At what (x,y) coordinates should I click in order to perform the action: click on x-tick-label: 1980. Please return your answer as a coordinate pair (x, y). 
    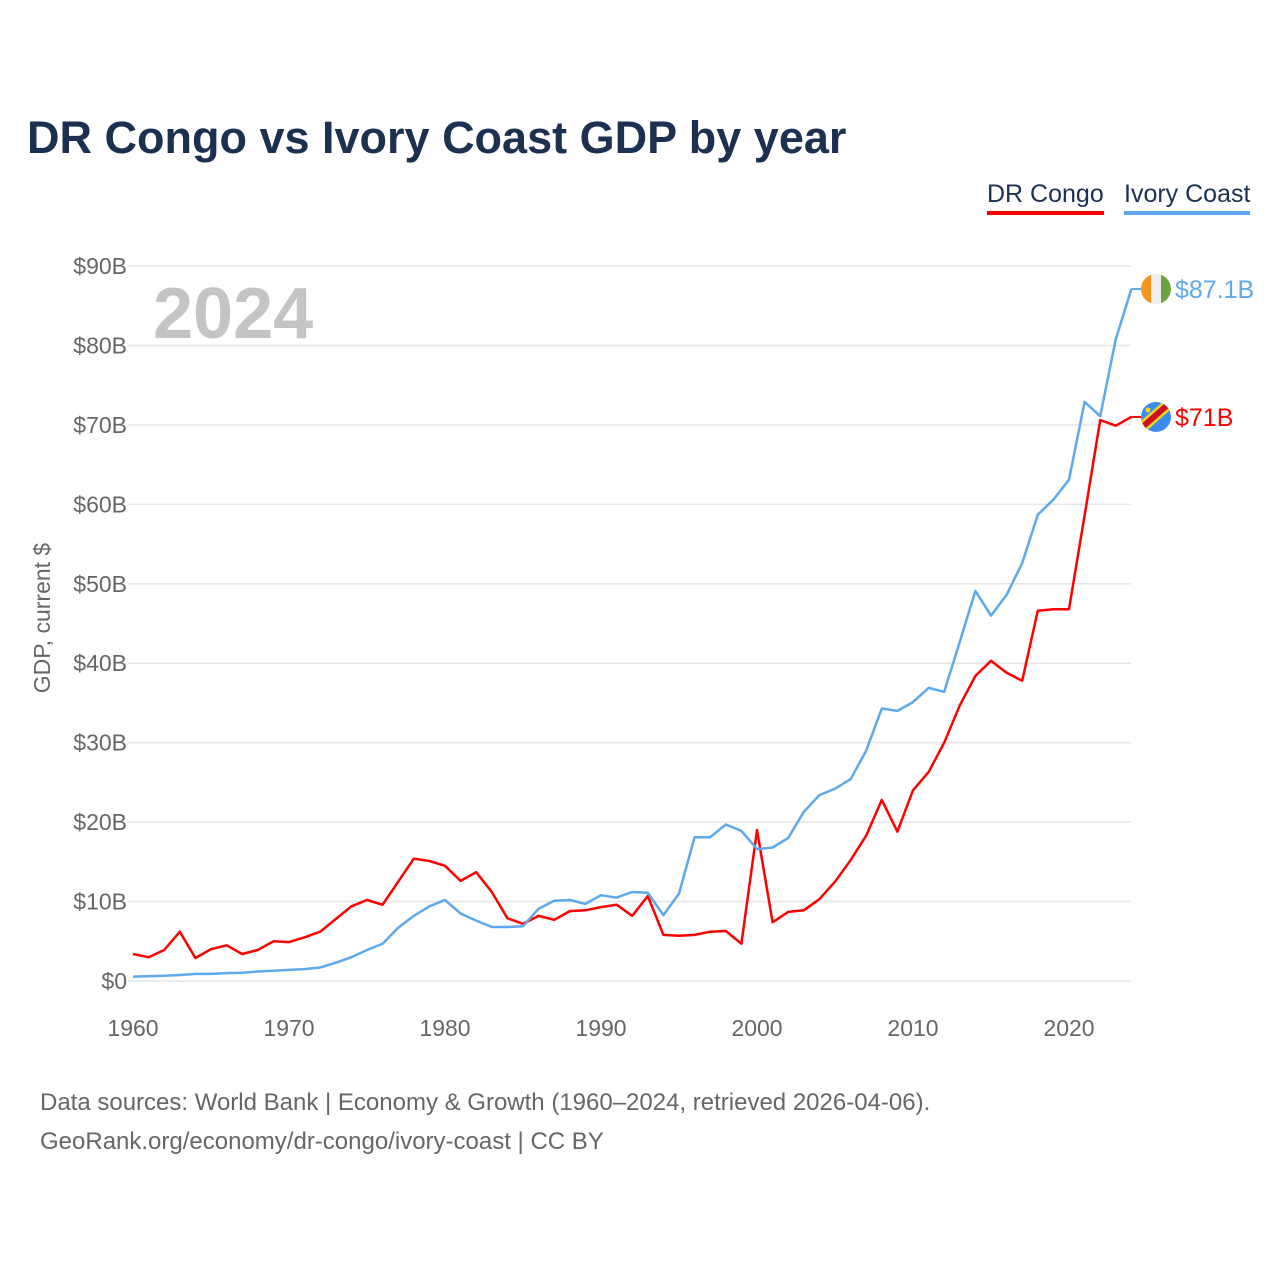
    Looking at the image, I should click on (444, 1028).